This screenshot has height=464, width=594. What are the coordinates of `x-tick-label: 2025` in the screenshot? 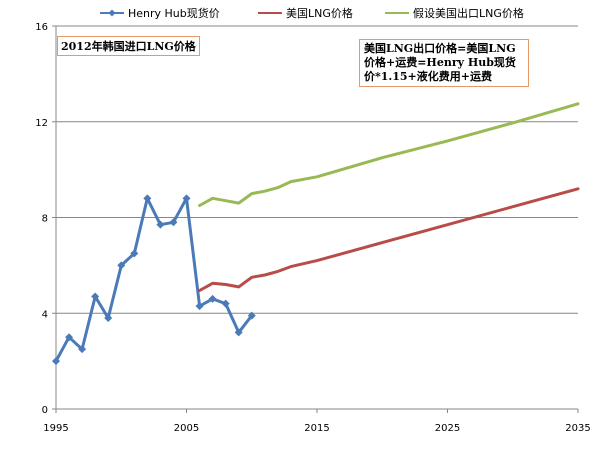 It's located at (447, 428).